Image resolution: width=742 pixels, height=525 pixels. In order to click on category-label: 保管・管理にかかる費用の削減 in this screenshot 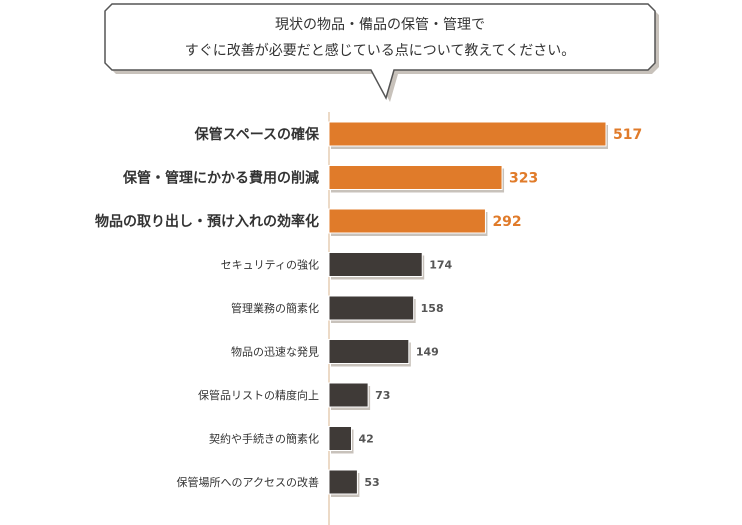, I will do `click(220, 178)`.